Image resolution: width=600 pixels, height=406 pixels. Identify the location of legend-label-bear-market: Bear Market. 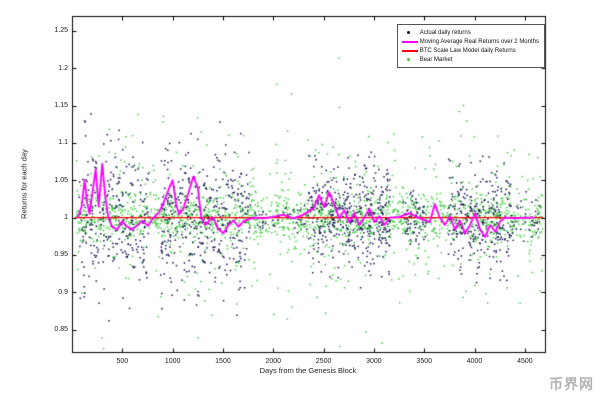
(436, 59).